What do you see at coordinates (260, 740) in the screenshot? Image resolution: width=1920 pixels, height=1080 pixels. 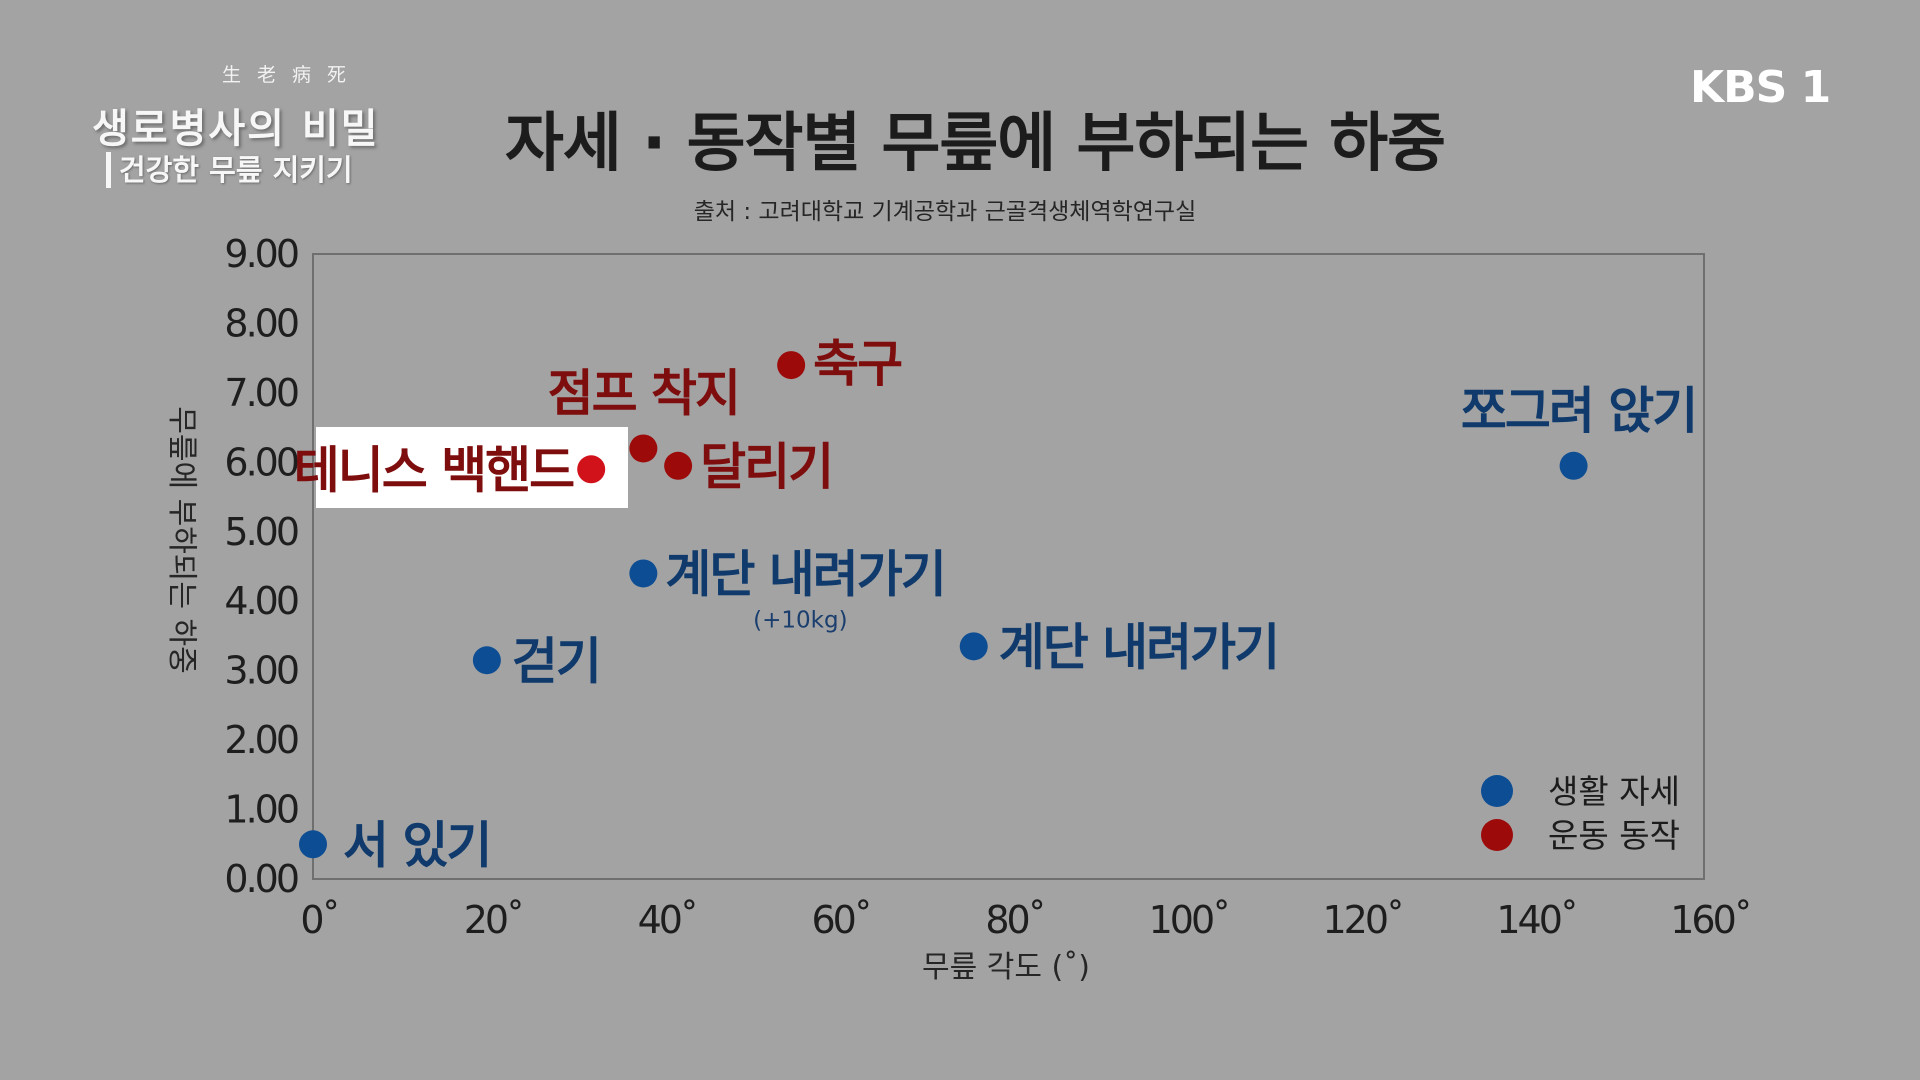 I see `y-tick-label: 2.00` at bounding box center [260, 740].